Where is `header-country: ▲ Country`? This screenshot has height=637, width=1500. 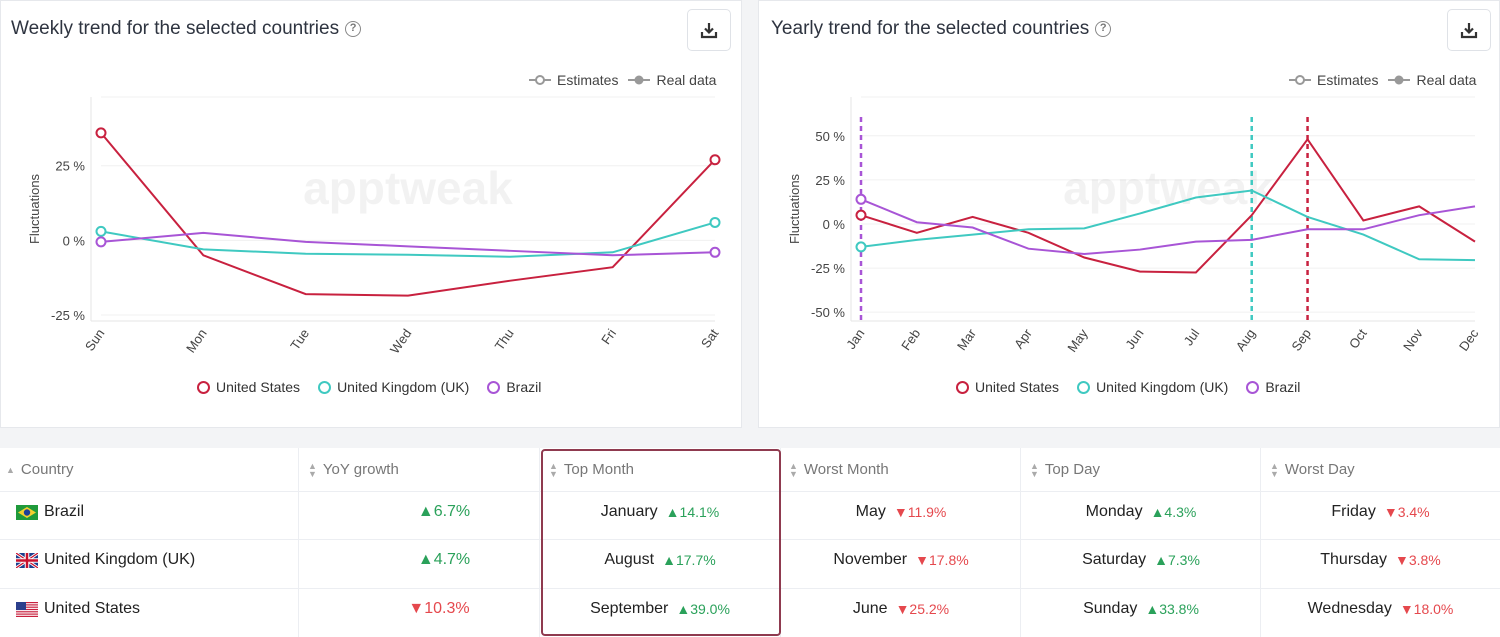 header-country: ▲ Country is located at coordinates (36, 469).